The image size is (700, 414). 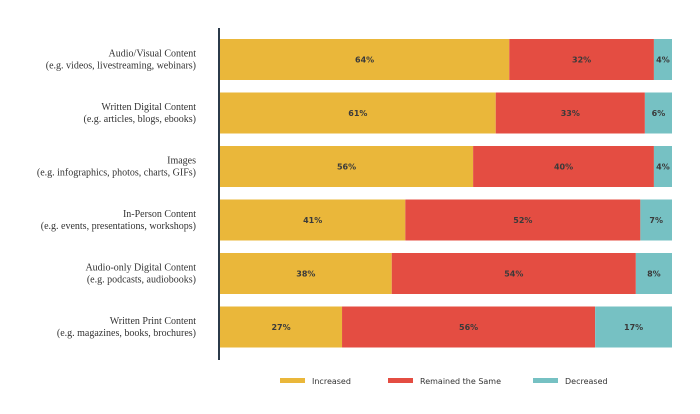 I want to click on legend-swatch-decreased, so click(x=545, y=380).